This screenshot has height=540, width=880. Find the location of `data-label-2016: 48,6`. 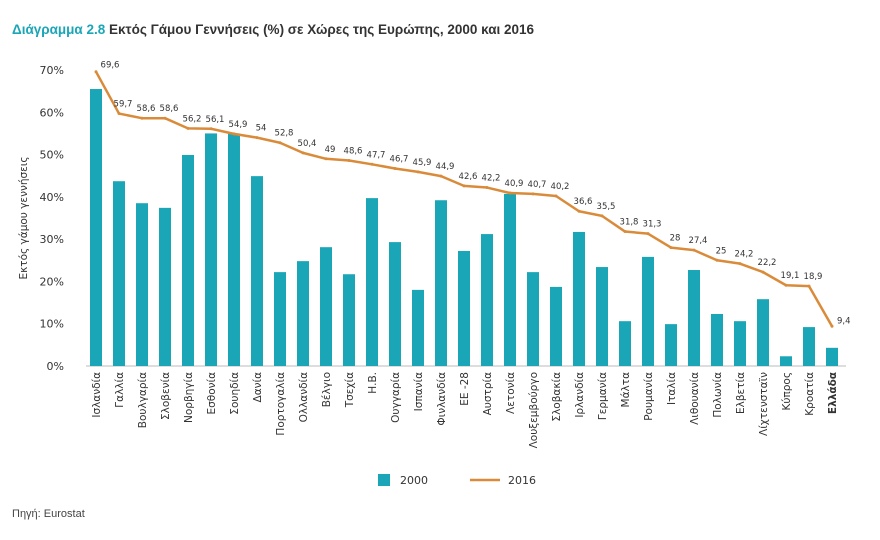

data-label-2016: 48,6 is located at coordinates (353, 151).